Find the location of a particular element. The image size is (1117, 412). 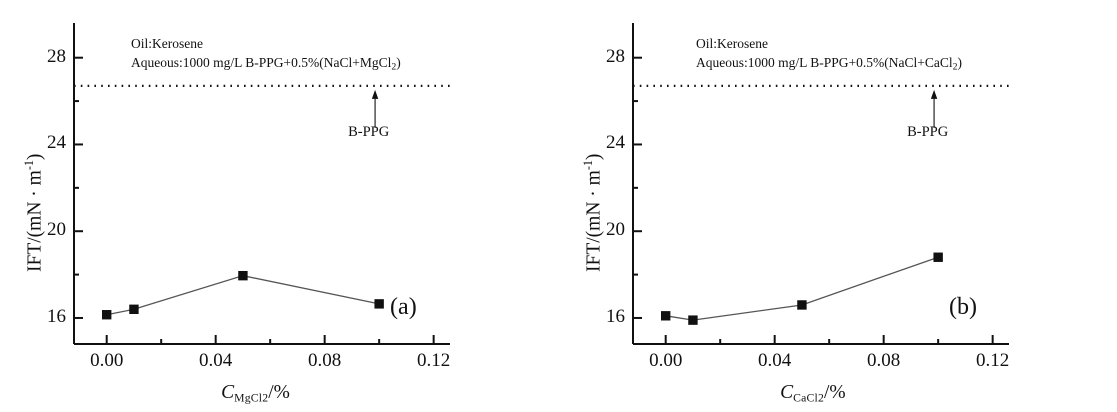

conditions-line-aqueous: Aqueous:1000 mg/L B-PPG+0.5%(NaCl+MgCl2) is located at coordinates (266, 64).